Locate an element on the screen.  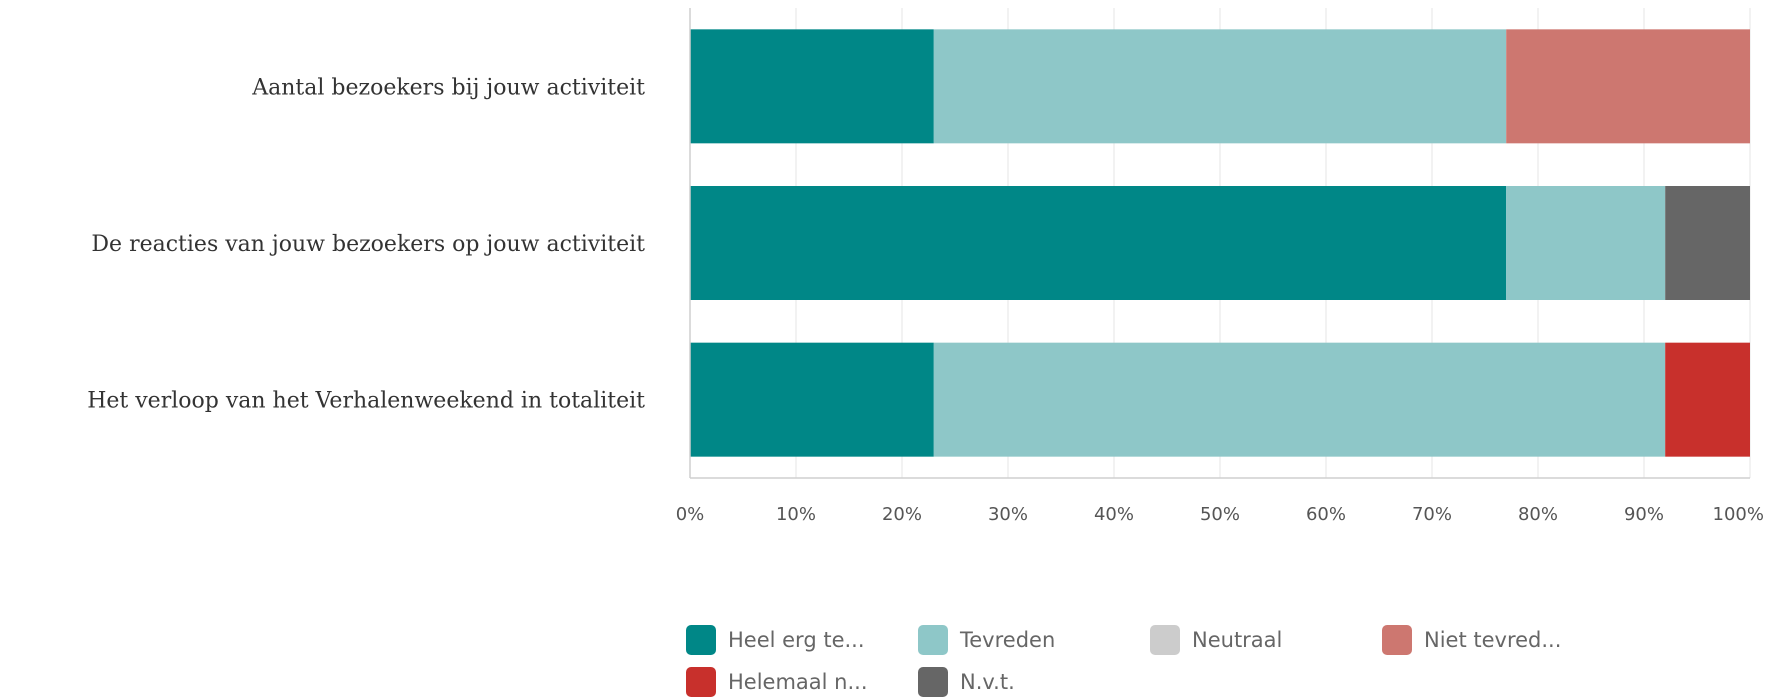
category-label: Aantal bezoekers bij jouw activiteit is located at coordinates (448, 87).